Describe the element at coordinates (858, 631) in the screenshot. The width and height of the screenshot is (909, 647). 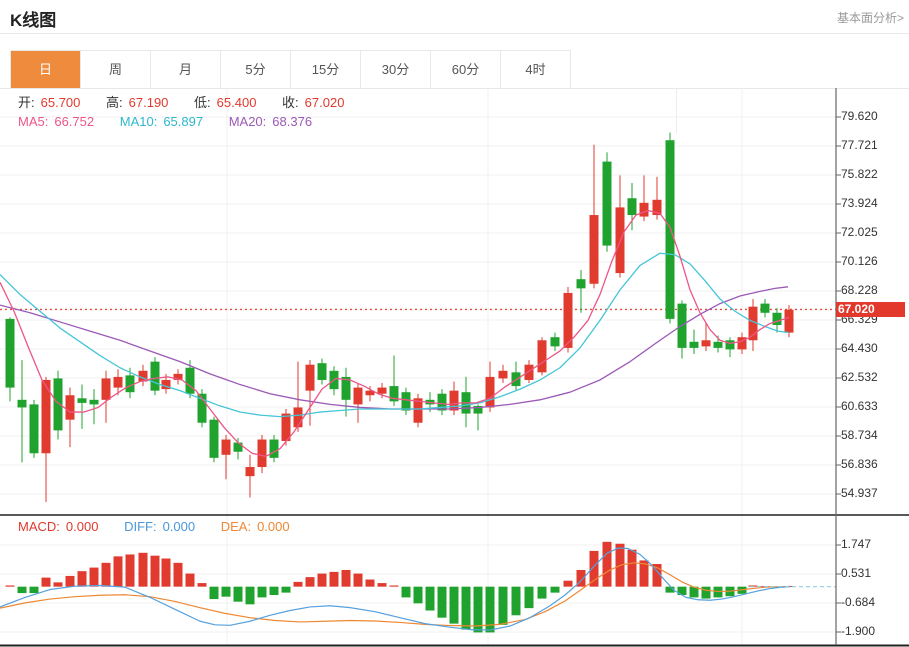
I see `y-axis-label: -1.900` at that location.